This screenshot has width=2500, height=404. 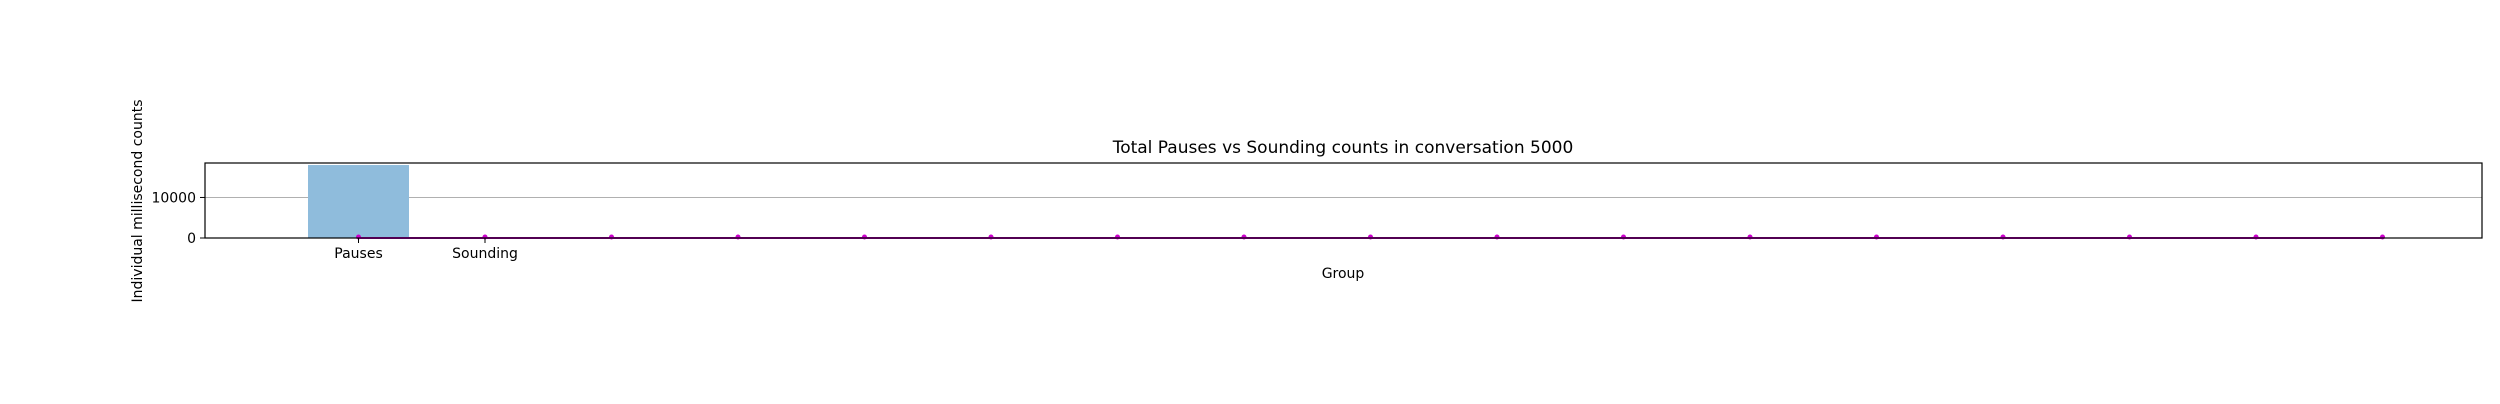 I want to click on x-tick-label-0: Pauses, so click(x=358, y=254).